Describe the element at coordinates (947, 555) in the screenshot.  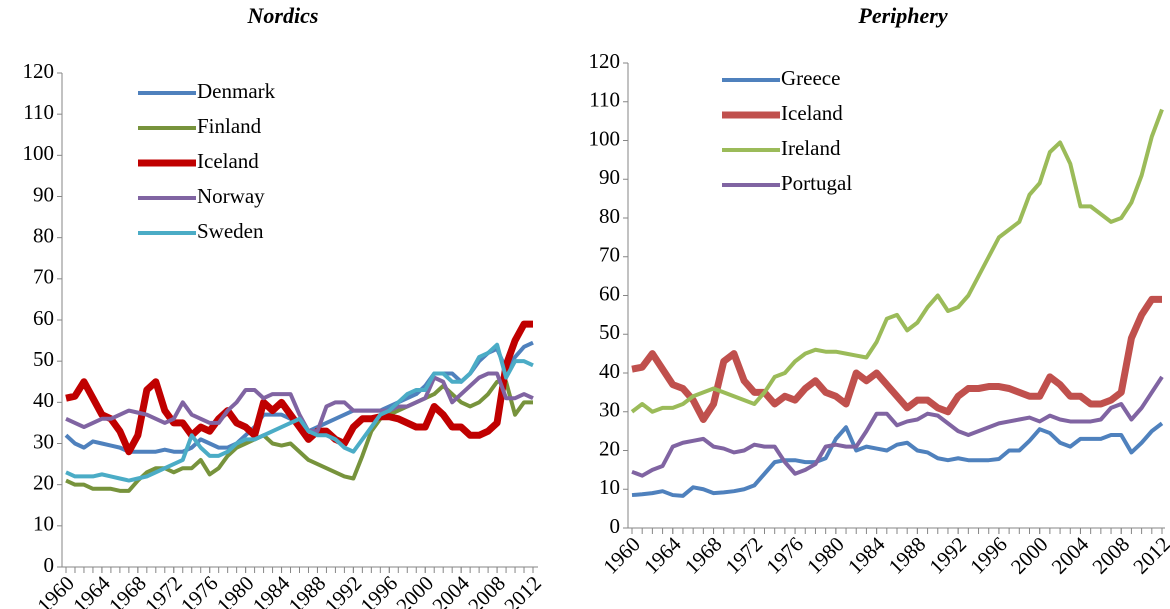
I see `x-tick-label: 1992` at that location.